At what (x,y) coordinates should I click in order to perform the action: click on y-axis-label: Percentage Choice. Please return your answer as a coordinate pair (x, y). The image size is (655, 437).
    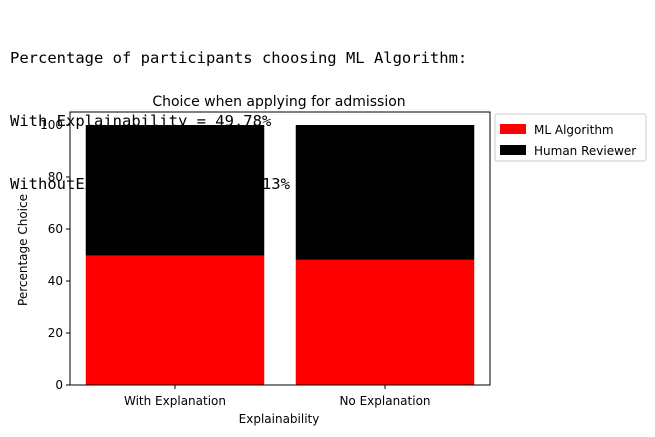
    Looking at the image, I should click on (23, 250).